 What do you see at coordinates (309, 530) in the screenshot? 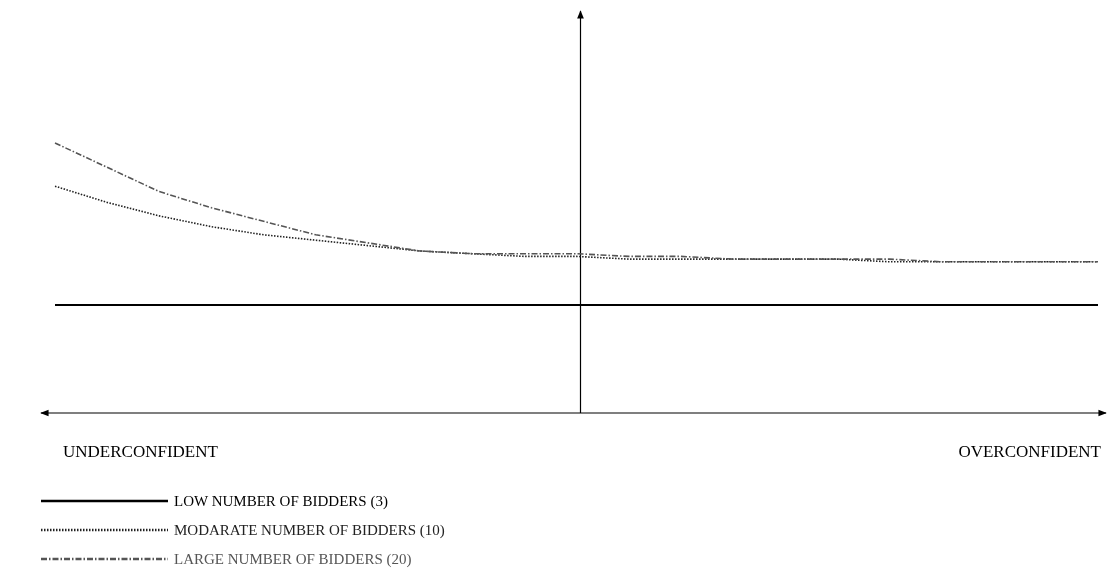
I see `text: MODARATE NUMBER OF BIDDERS (10)` at bounding box center [309, 530].